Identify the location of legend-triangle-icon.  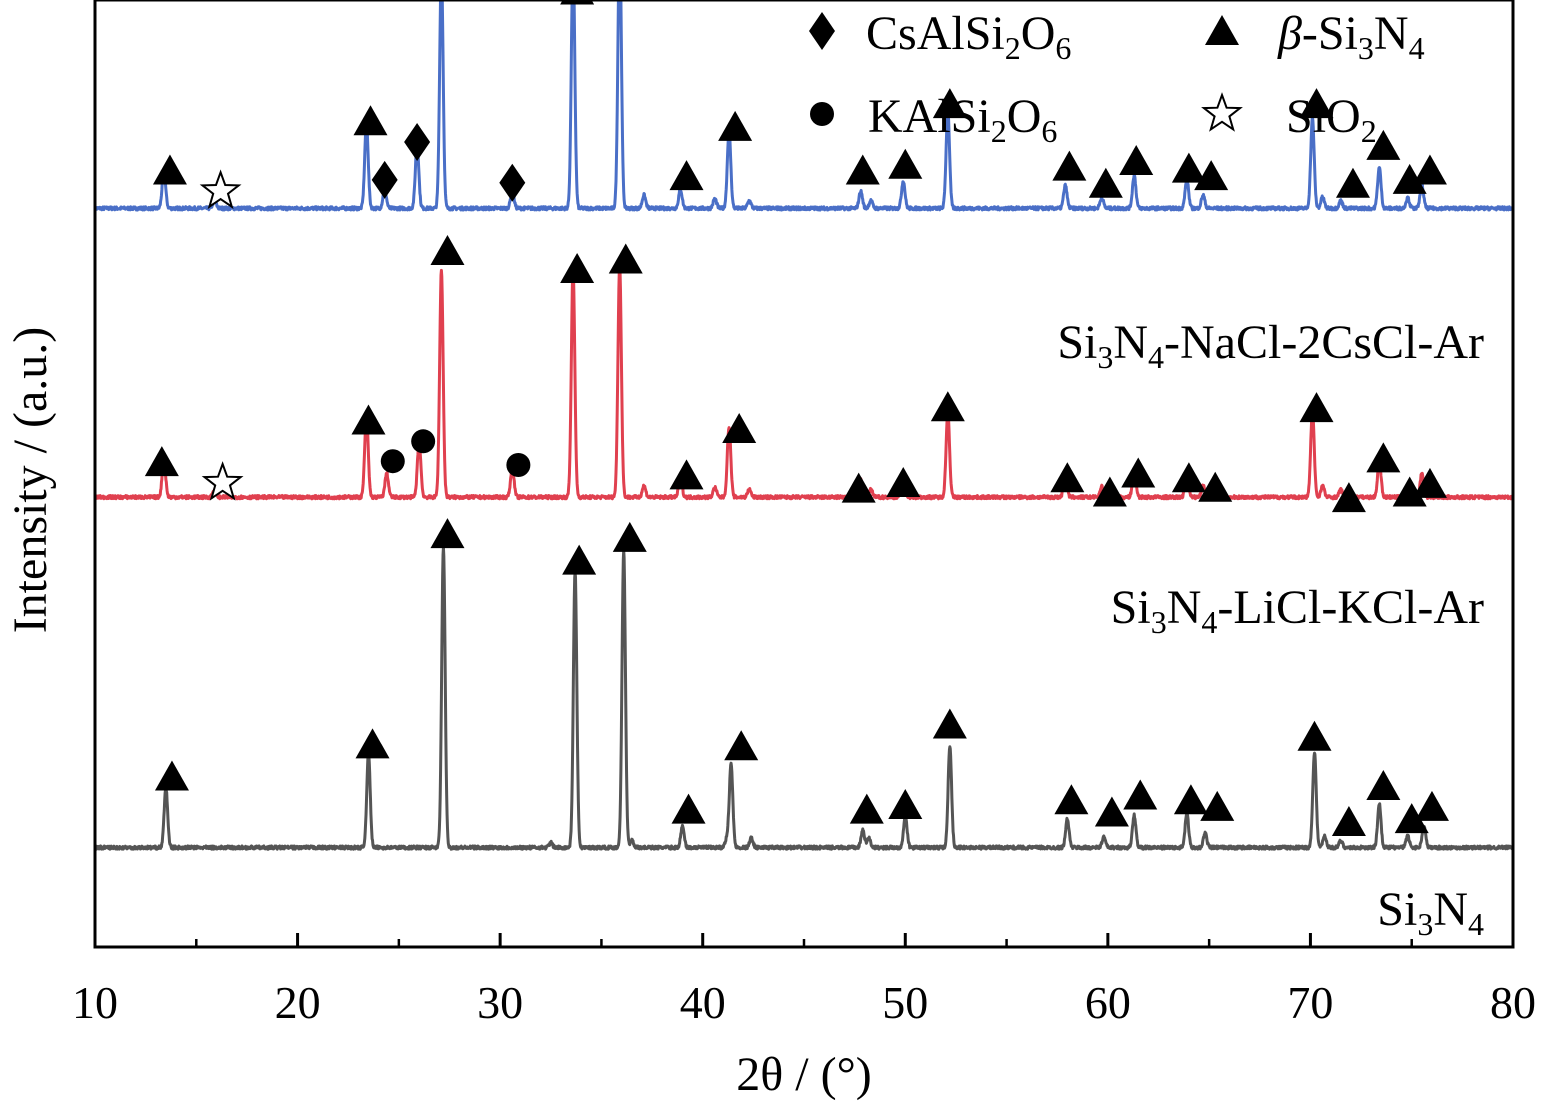
(1222, 30).